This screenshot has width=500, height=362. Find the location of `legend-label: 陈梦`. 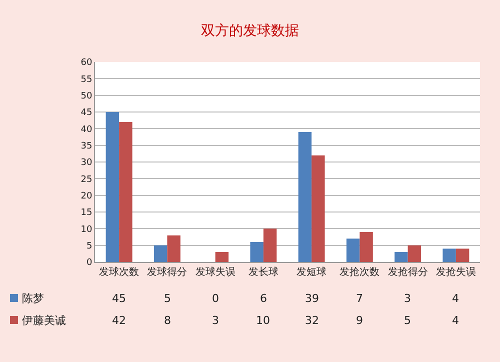

legend-label: 陈梦 is located at coordinates (33, 298).